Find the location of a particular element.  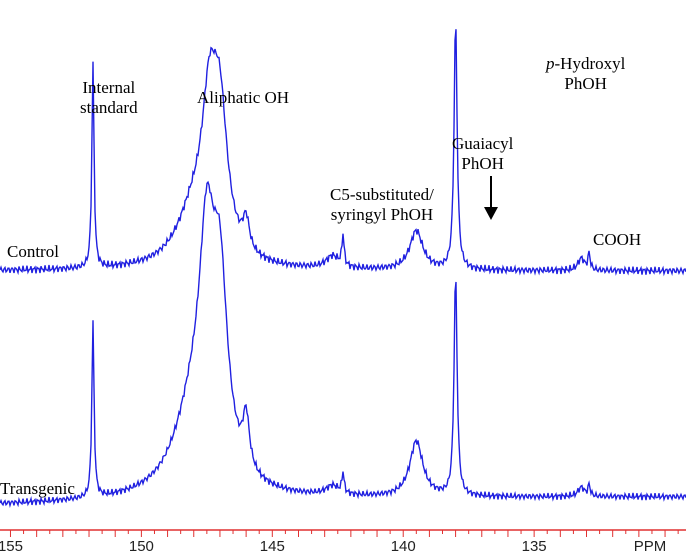

x-tick-label: 145 is located at coordinates (272, 546).